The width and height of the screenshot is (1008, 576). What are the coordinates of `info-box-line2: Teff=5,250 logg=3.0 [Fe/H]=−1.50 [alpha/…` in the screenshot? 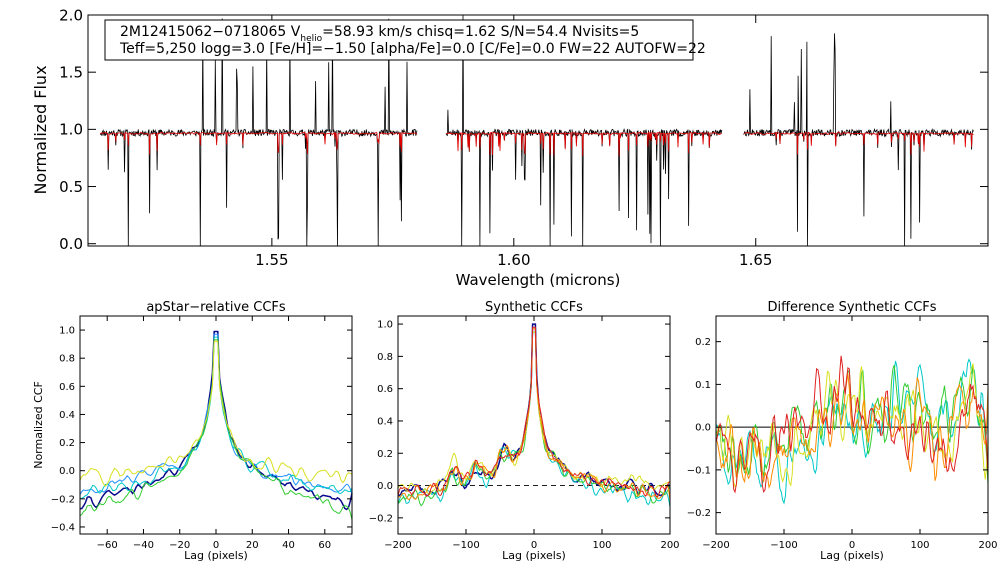 It's located at (412, 49).